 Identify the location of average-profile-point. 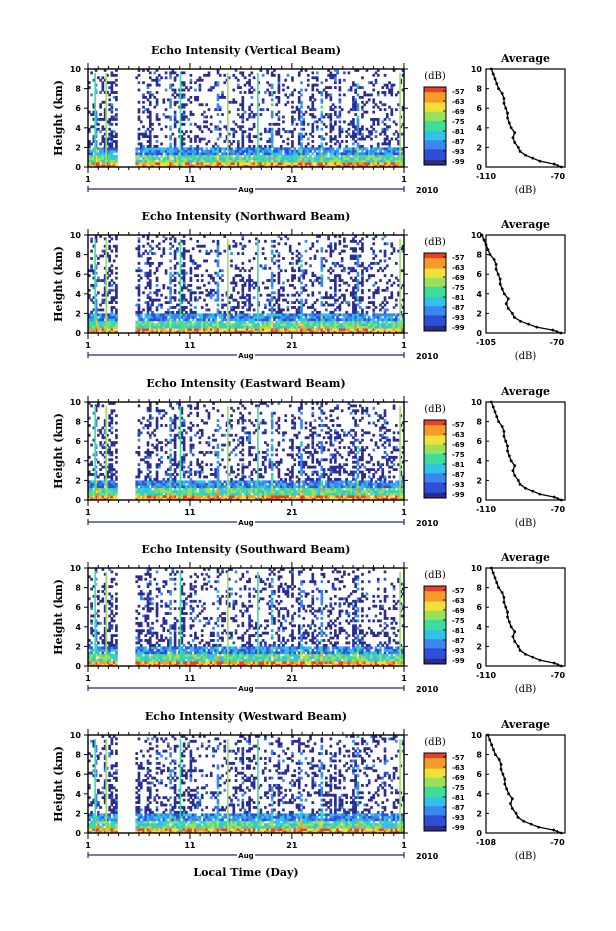
(509, 123).